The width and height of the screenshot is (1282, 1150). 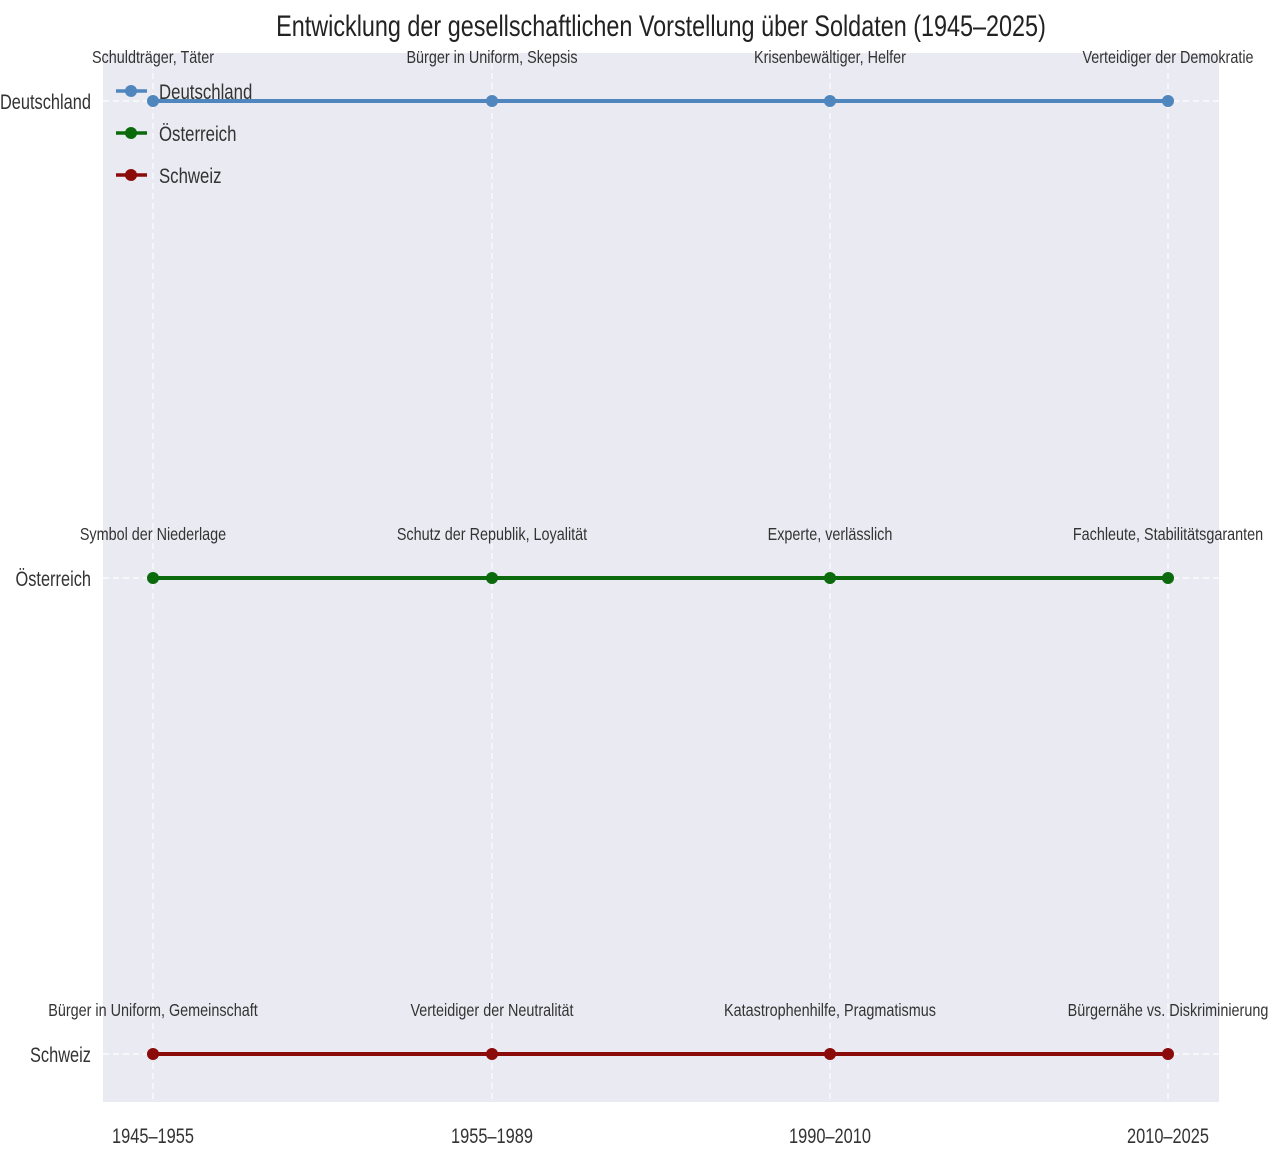 What do you see at coordinates (1168, 1135) in the screenshot?
I see `x-tick-label-3: 2010–2025` at bounding box center [1168, 1135].